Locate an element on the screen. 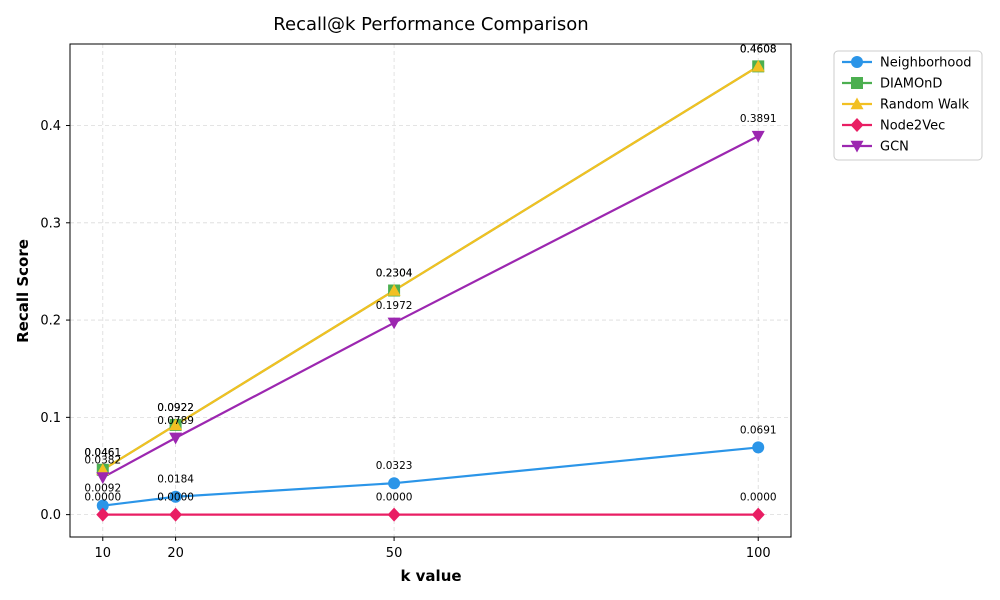  legend-marker-node2vec is located at coordinates (857, 125).